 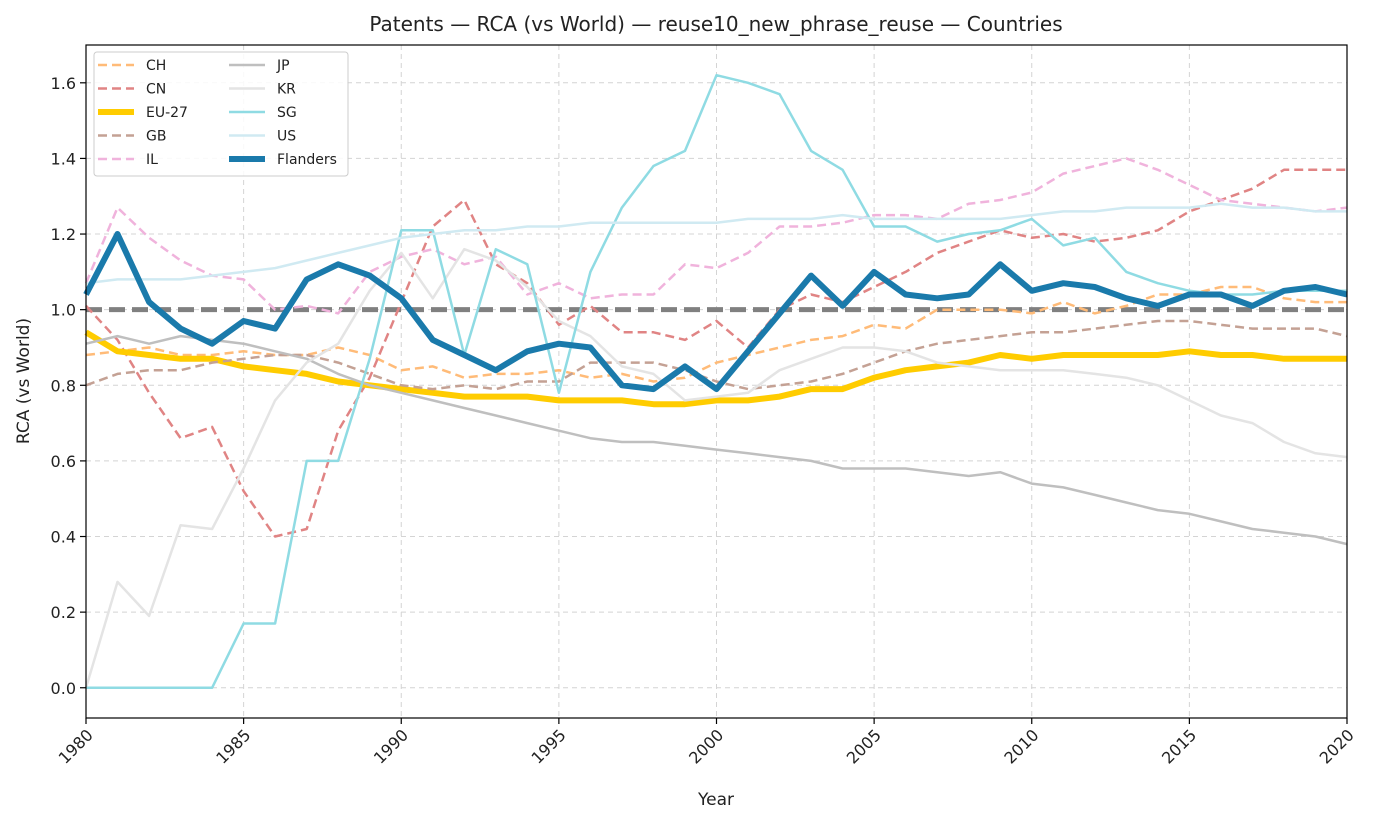 I want to click on legend-label: Flanders, so click(x=307, y=160).